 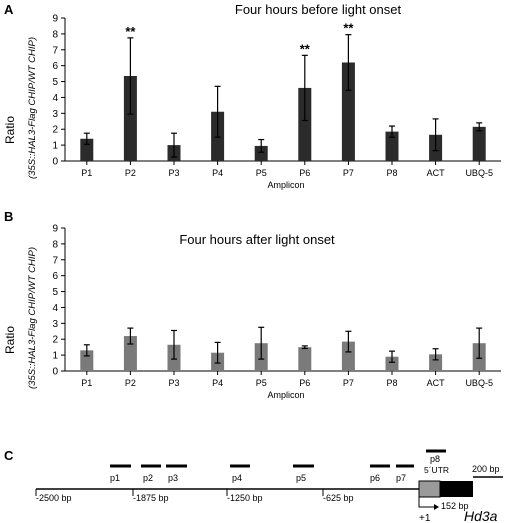 I want to click on chart-b-title: Four hours after light onset, so click(x=257, y=239).